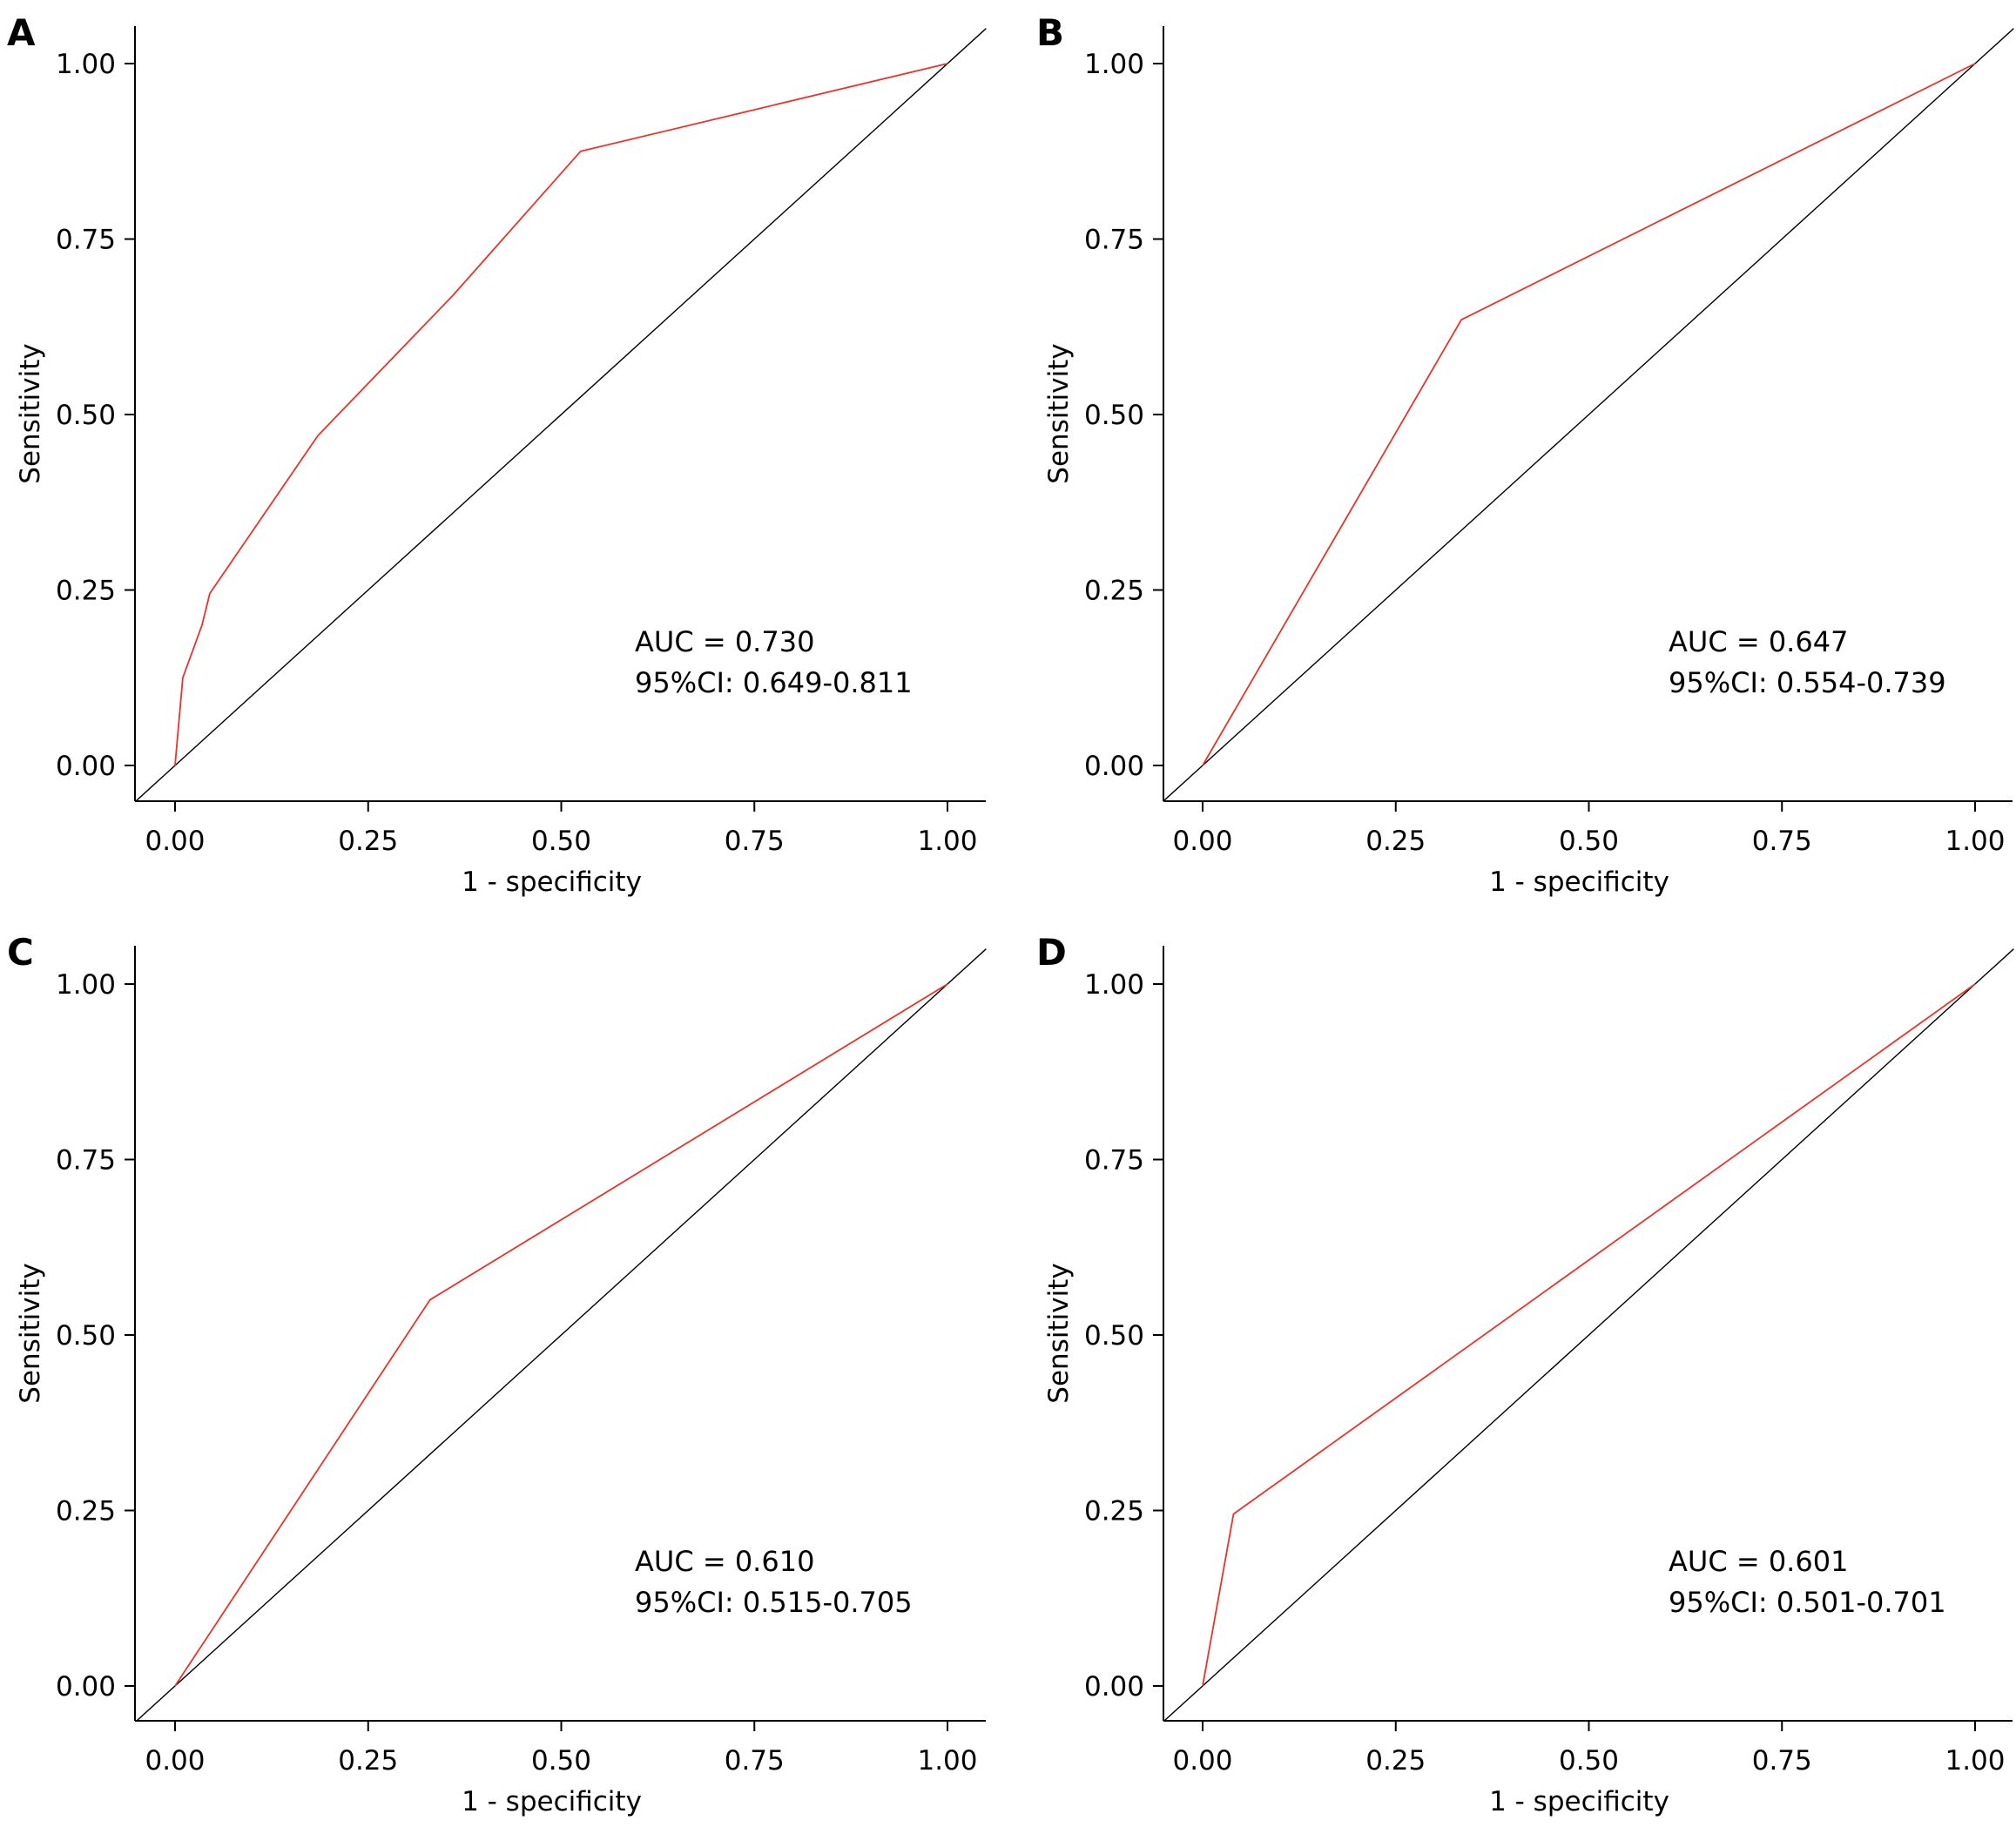  Describe the element at coordinates (774, 682) in the screenshot. I see `ci-annotation: 95%CI: 0.649-0.811` at that location.